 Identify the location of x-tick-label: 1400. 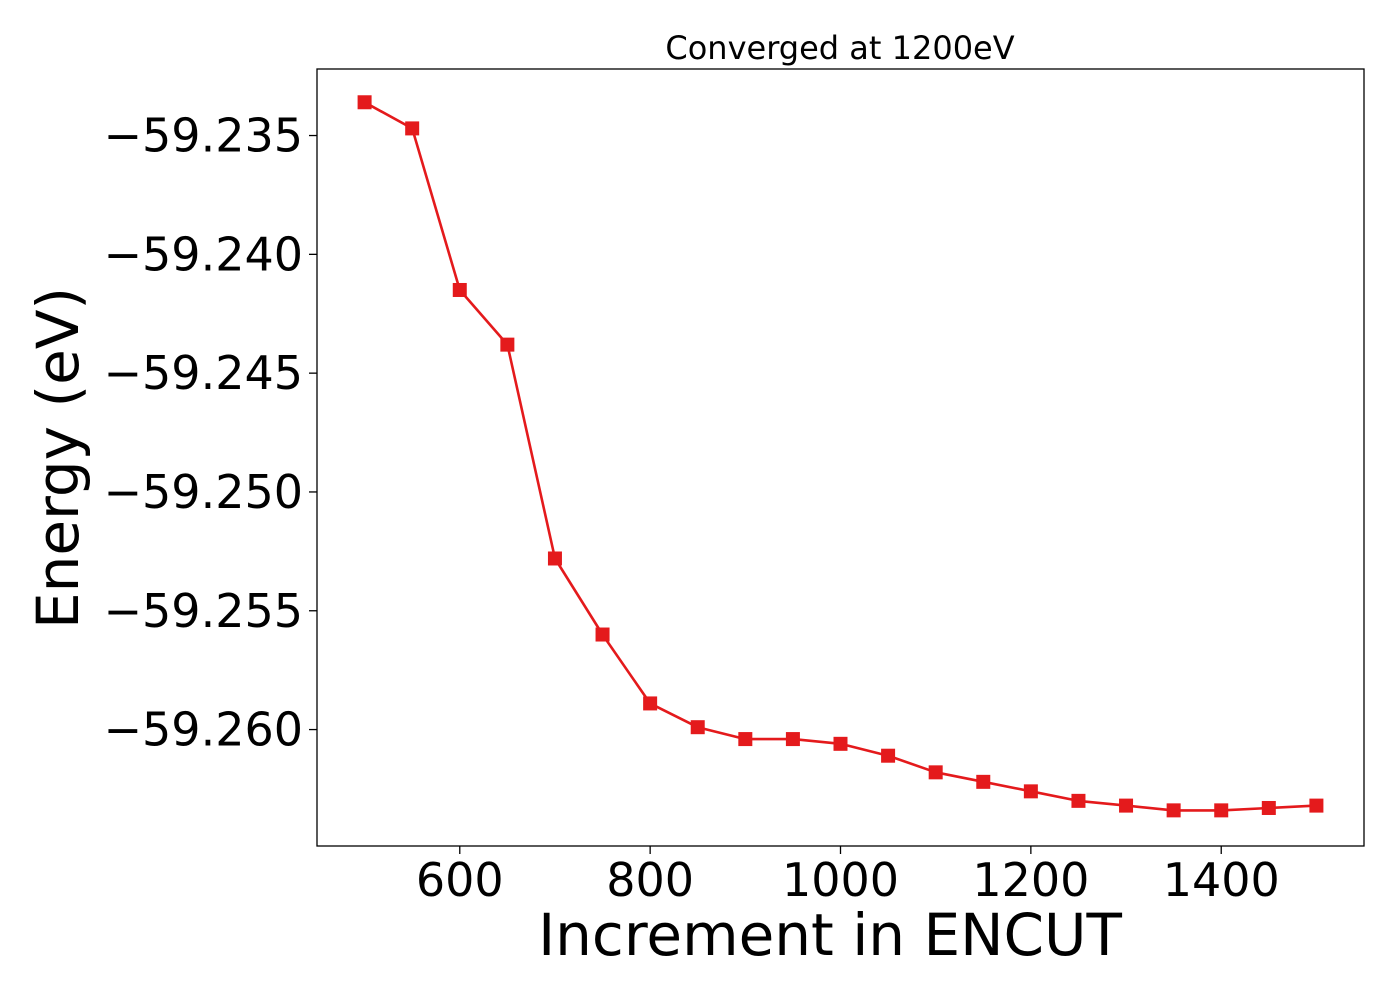
(1221, 880).